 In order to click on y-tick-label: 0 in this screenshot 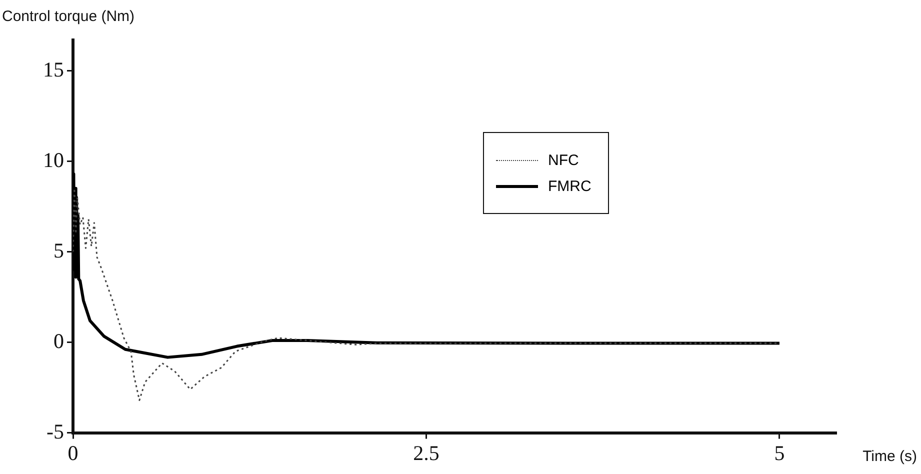, I will do `click(59, 340)`.